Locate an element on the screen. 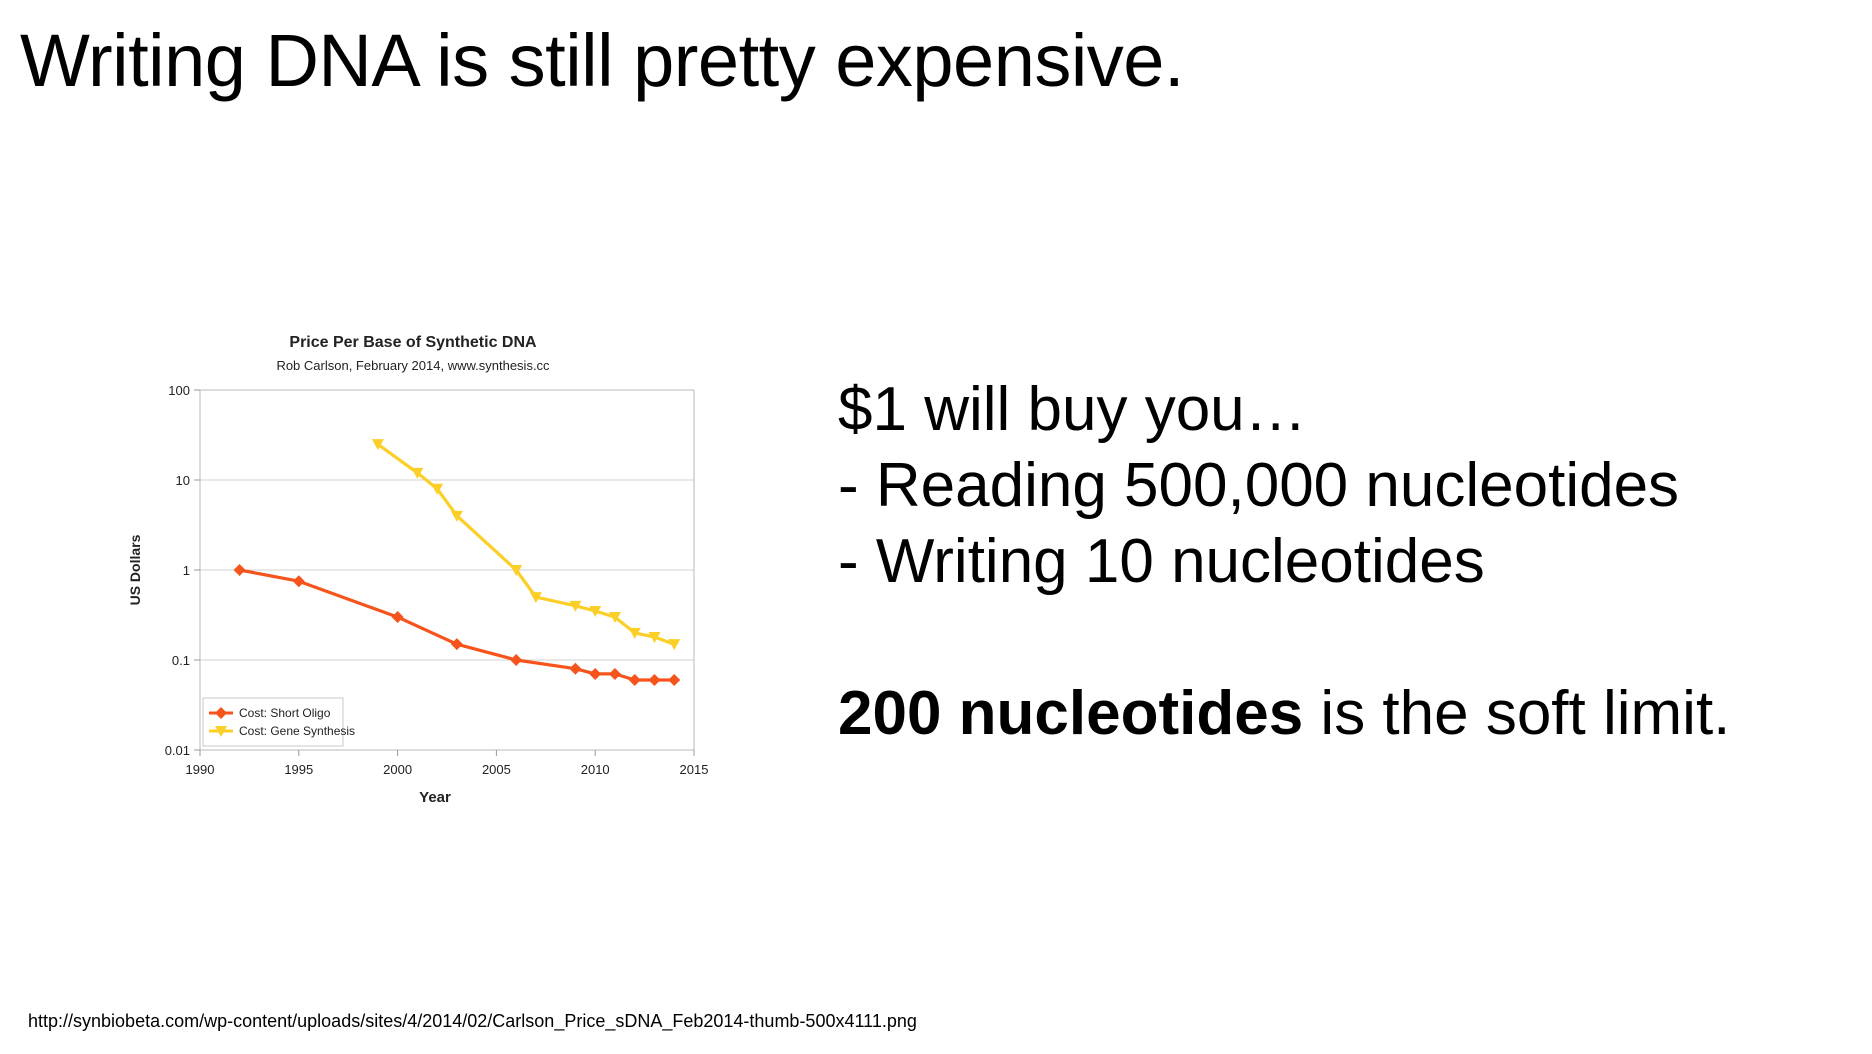 Image resolution: width=1872 pixels, height=1054 pixels. soft-limit-rest: is the soft limit. is located at coordinates (1517, 713).